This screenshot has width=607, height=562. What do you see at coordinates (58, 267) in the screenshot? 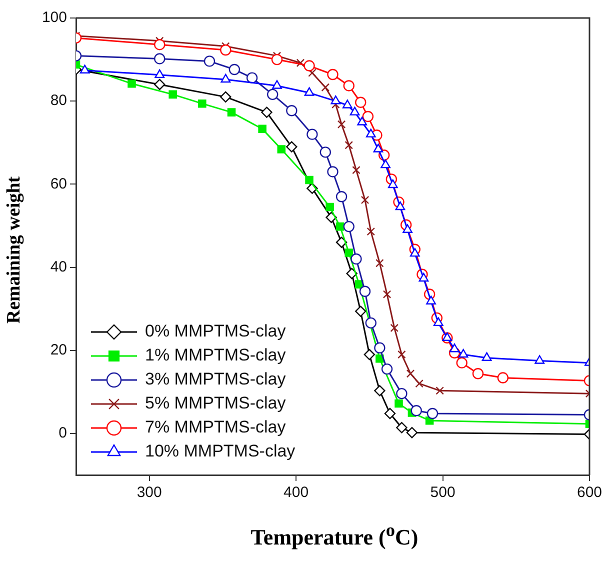
I see `y-tick-label: 40` at bounding box center [58, 267].